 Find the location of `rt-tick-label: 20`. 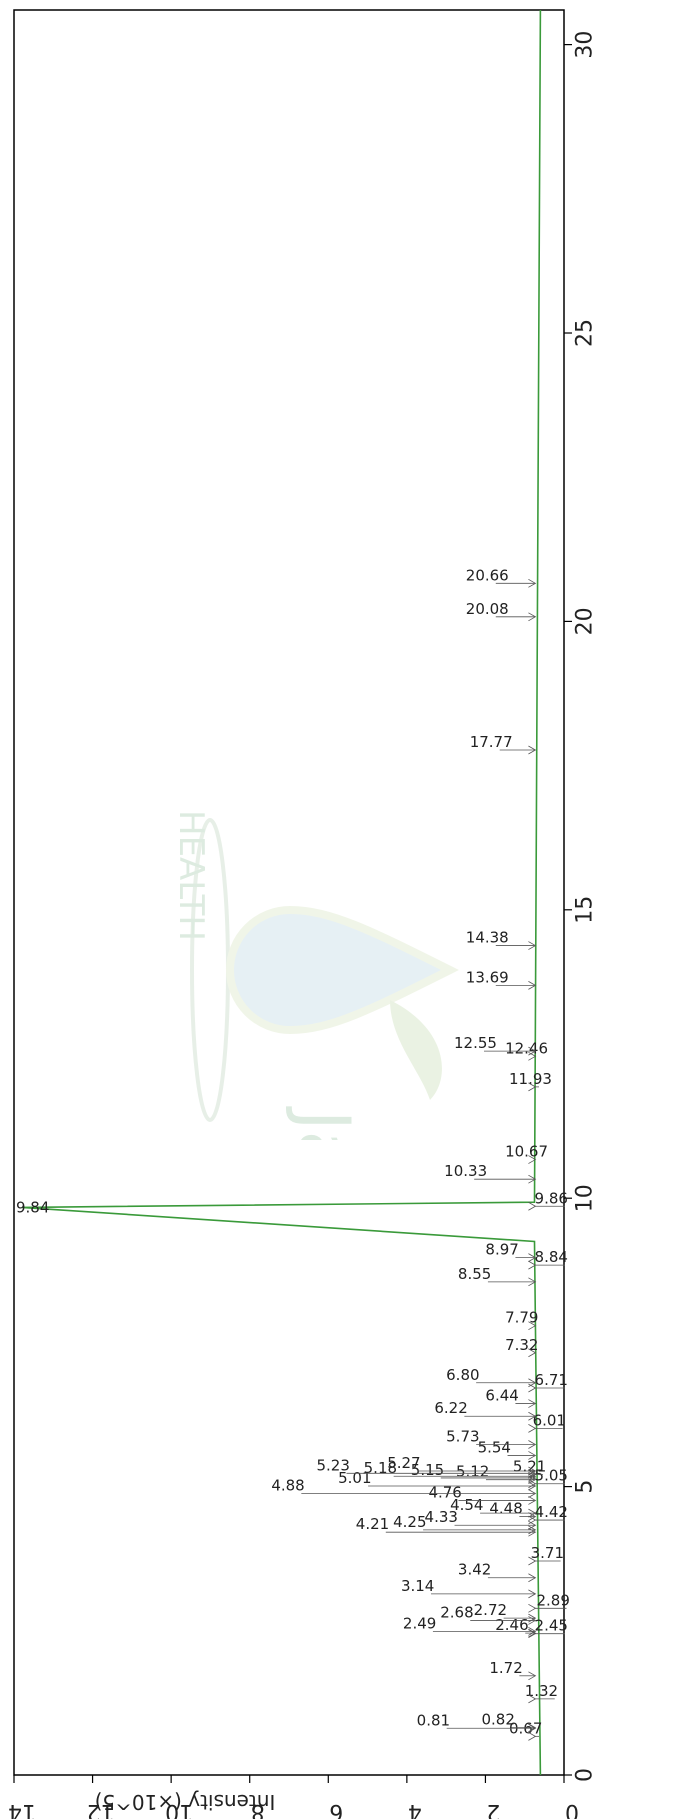

rt-tick-label: 20 is located at coordinates (585, 621).